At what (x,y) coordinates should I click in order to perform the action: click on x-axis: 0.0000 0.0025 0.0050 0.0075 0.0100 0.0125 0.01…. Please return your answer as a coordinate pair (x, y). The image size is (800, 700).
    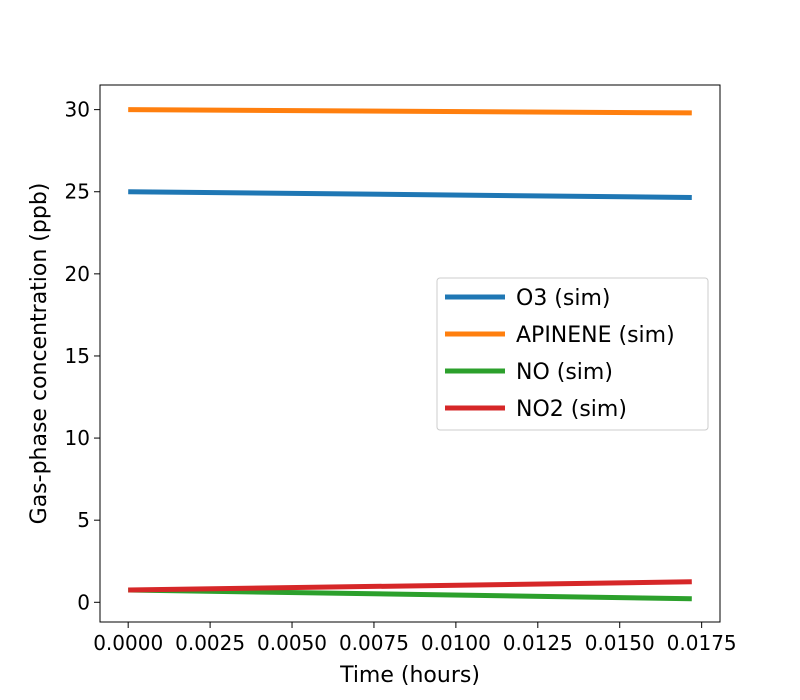
    Looking at the image, I should click on (415, 638).